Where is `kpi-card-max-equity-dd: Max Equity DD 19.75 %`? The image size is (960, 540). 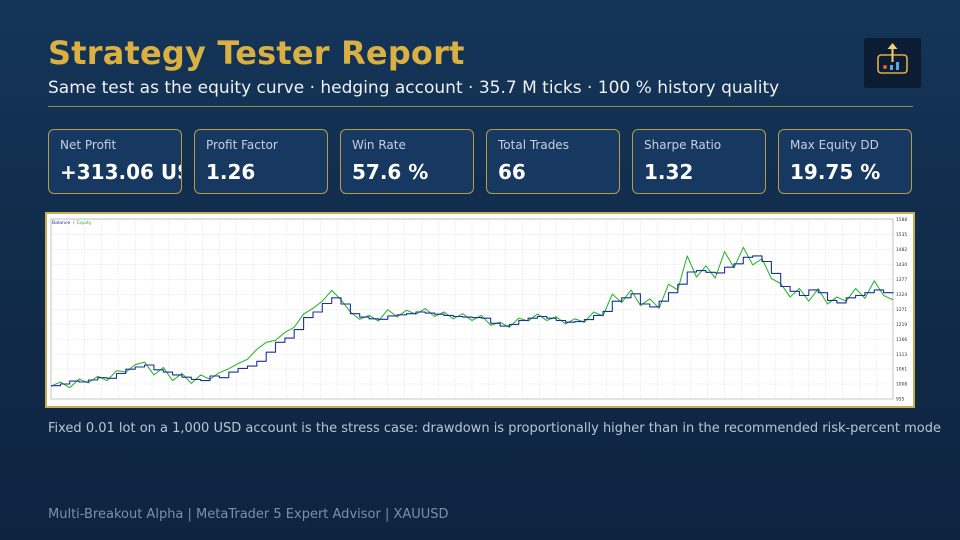
kpi-card-max-equity-dd: Max Equity DD 19.75 % is located at coordinates (845, 161).